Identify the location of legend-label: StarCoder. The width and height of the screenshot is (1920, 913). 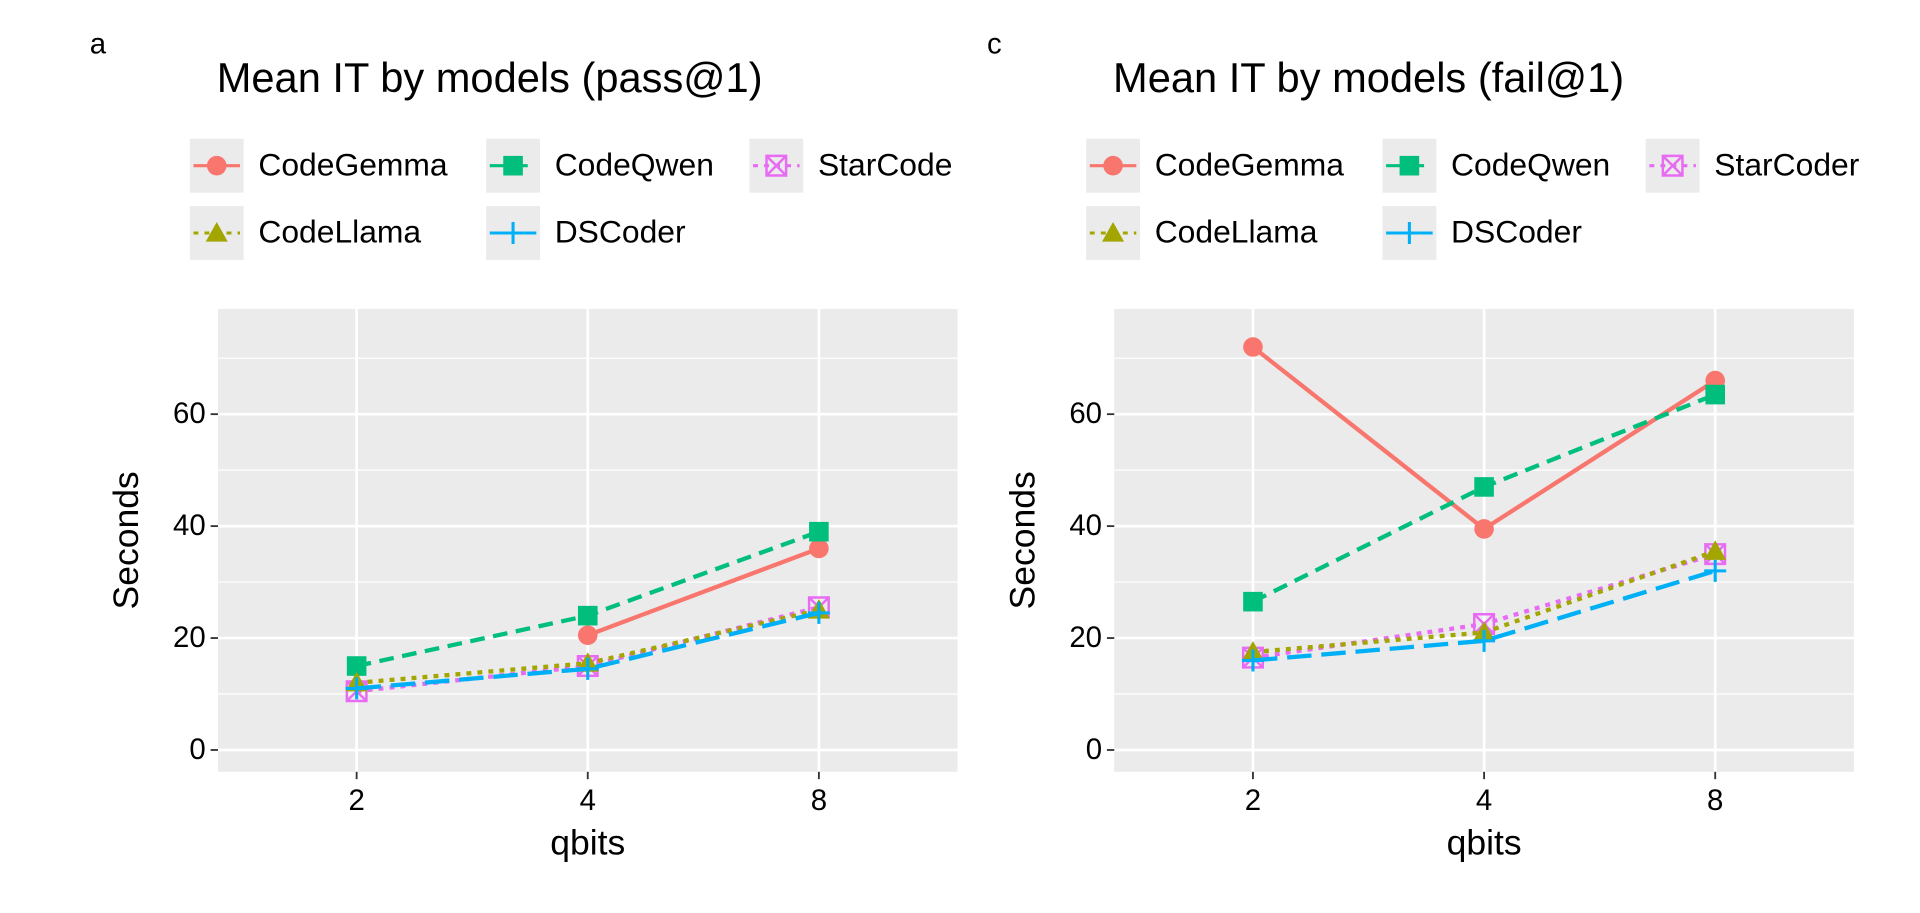
(1786, 164).